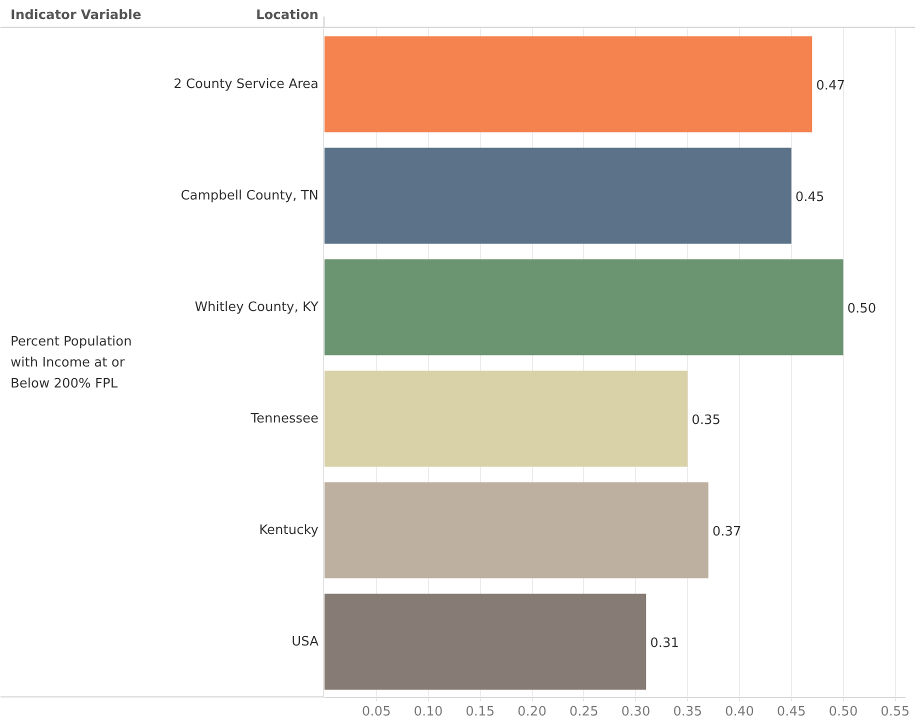  What do you see at coordinates (532, 712) in the screenshot?
I see `x-tick-label: 0.20` at bounding box center [532, 712].